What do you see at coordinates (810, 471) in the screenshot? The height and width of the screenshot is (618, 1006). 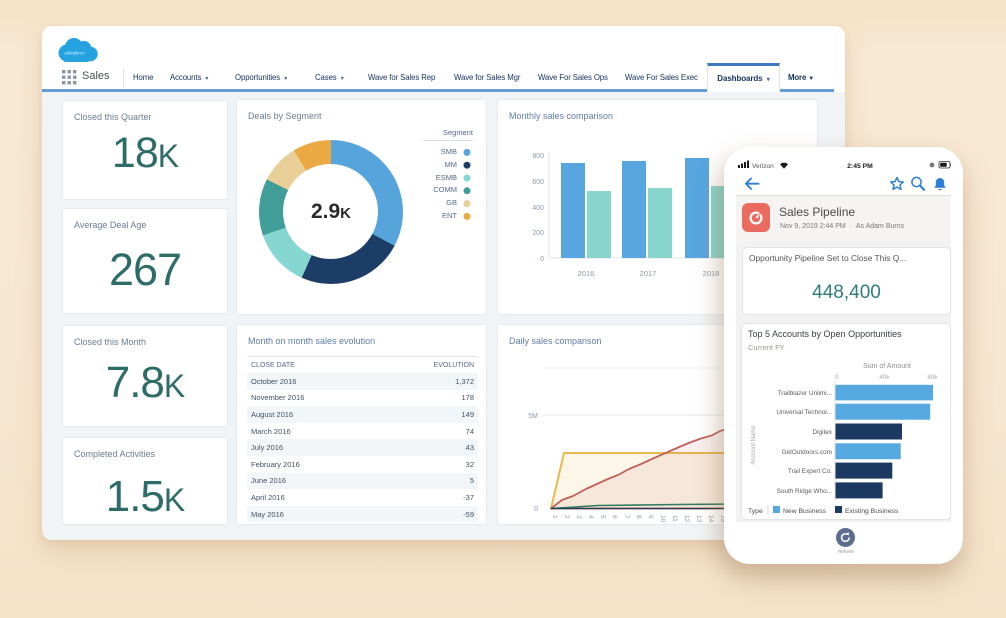 I see `svg-text: Trail Expert Co.` at bounding box center [810, 471].